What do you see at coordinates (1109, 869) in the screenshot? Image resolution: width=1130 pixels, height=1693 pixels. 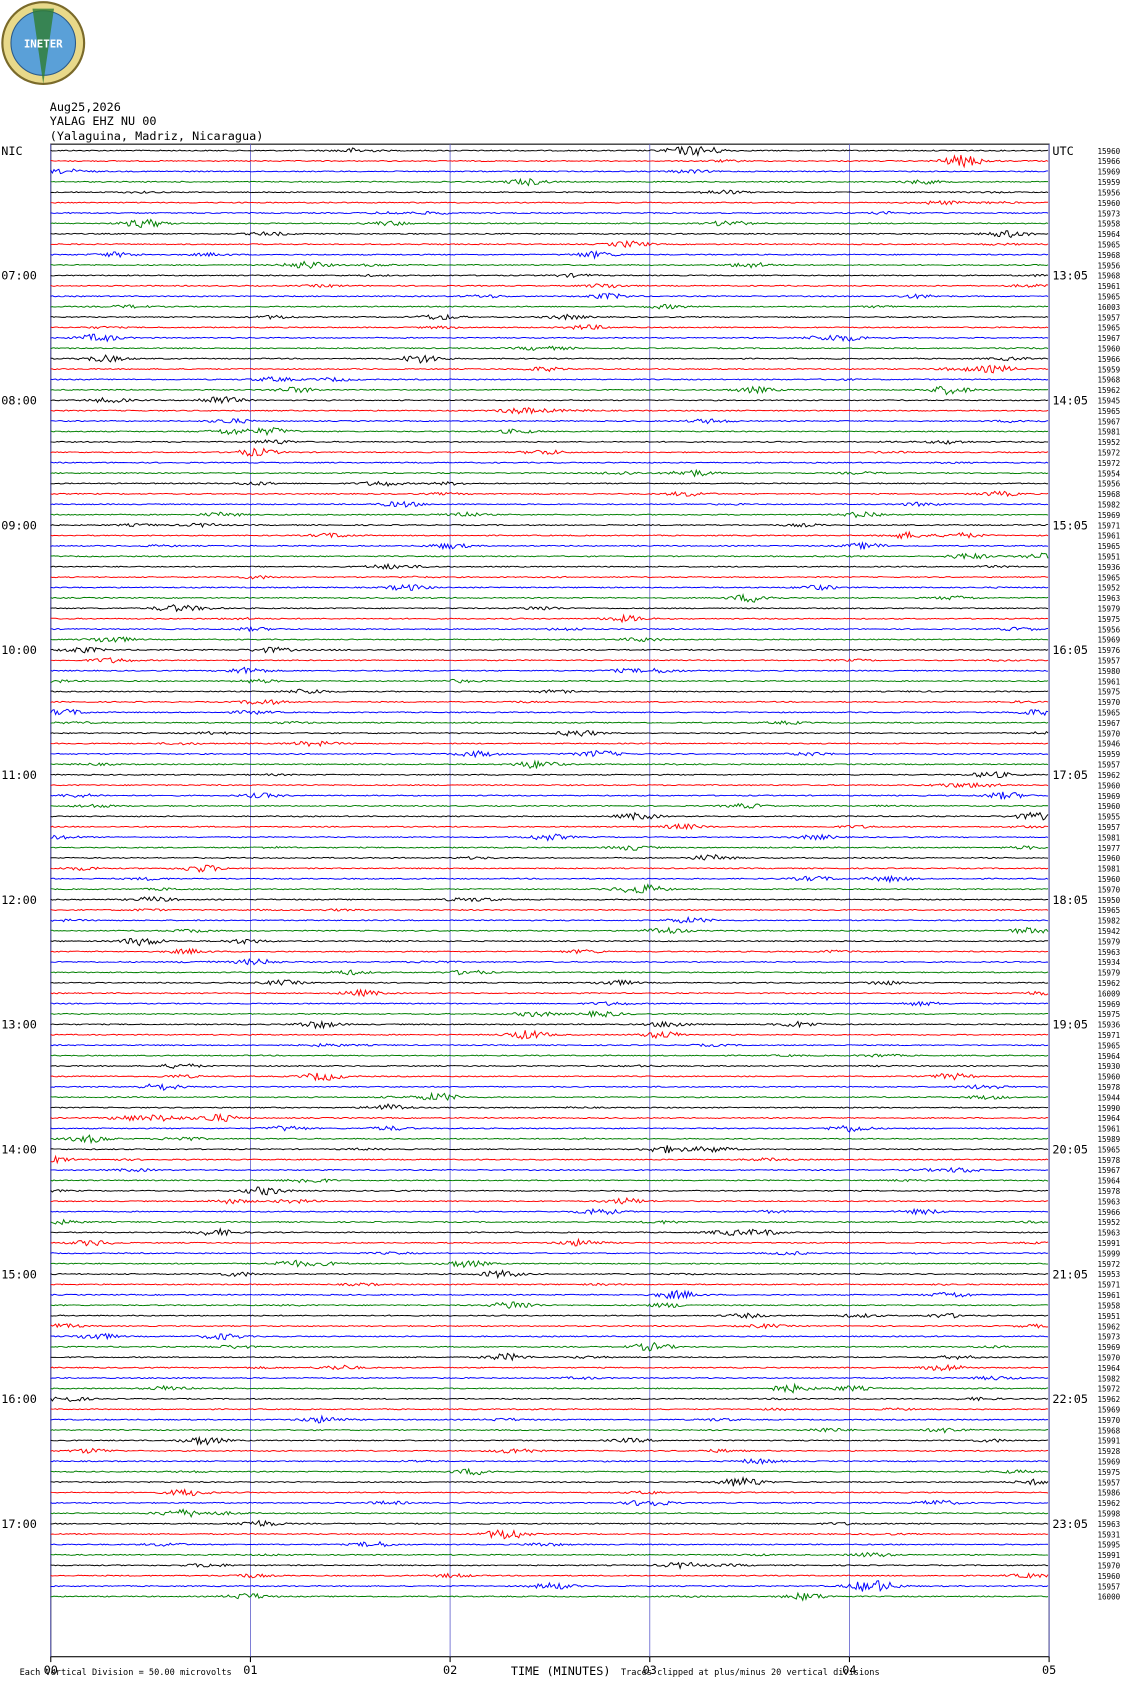 I see `trace-label: 15981` at bounding box center [1109, 869].